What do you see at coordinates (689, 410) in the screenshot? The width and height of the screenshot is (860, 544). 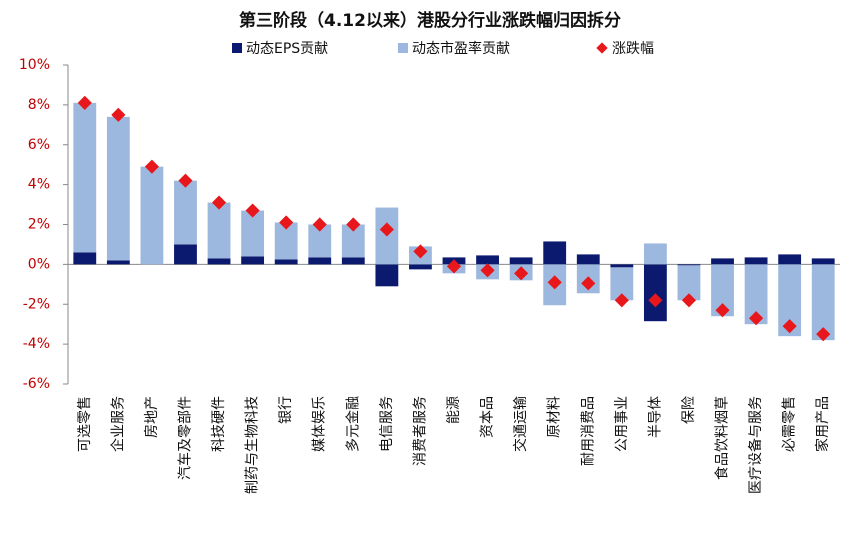 I see `x-tick-label: 保险` at bounding box center [689, 410].